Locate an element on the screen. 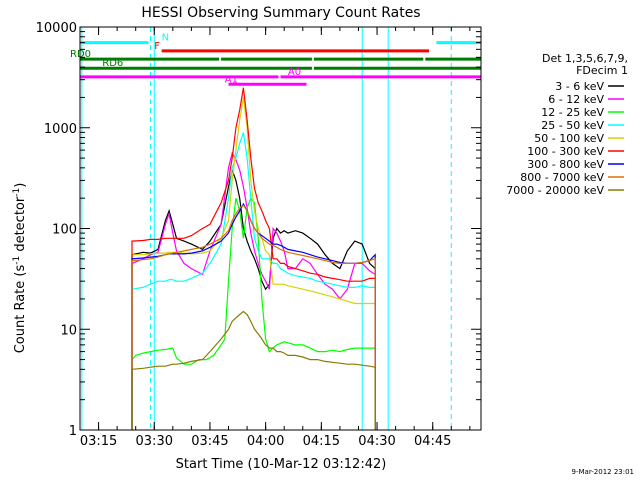 Image resolution: width=640 pixels, height=484 pixels. legend-label-7: 800 - 7000 keV is located at coordinates (562, 177).